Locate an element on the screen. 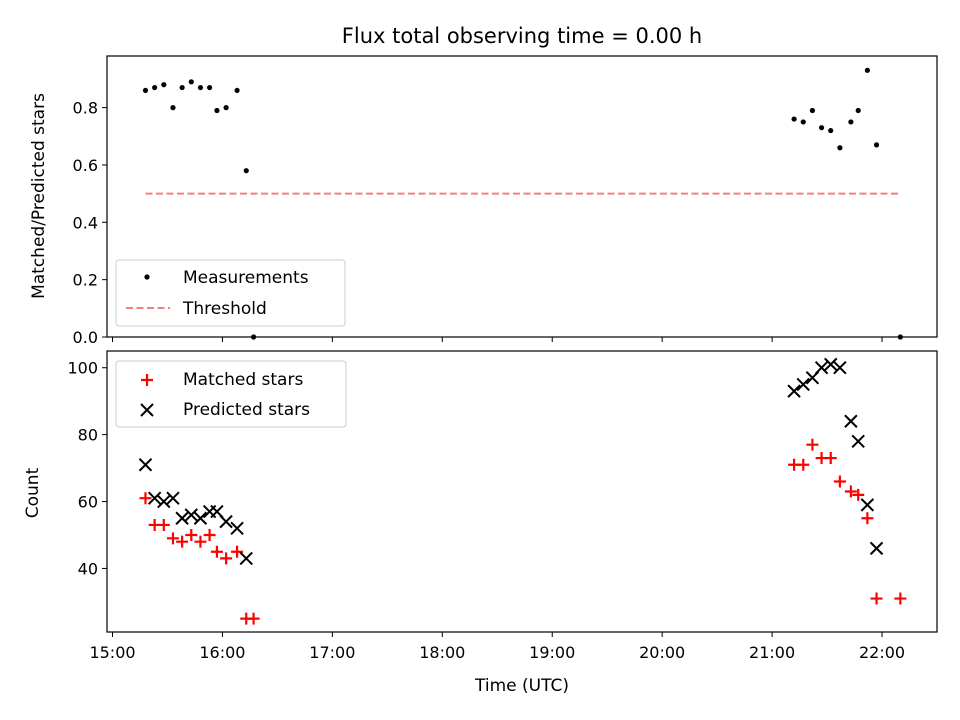  matched-stars-legend-label: Matched stars is located at coordinates (243, 380).